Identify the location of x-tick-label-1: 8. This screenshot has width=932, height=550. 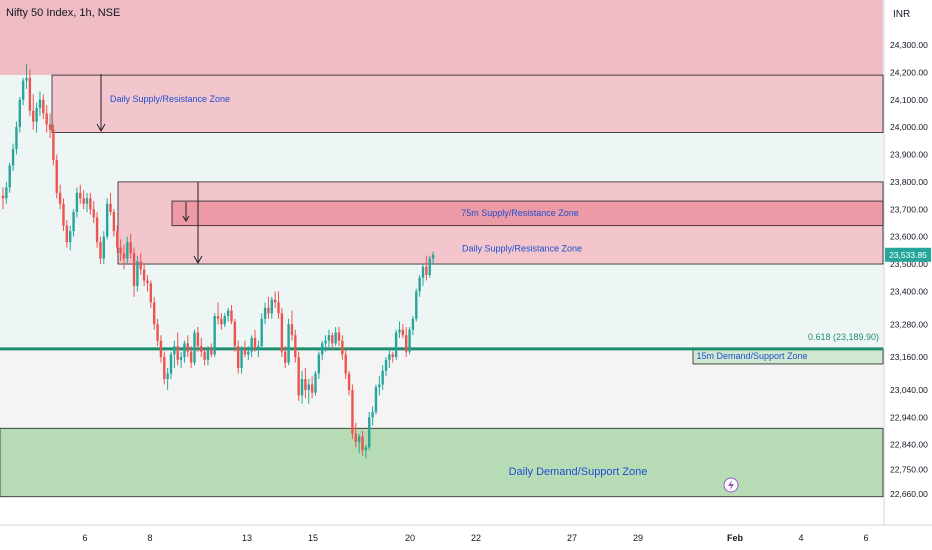
(149, 538).